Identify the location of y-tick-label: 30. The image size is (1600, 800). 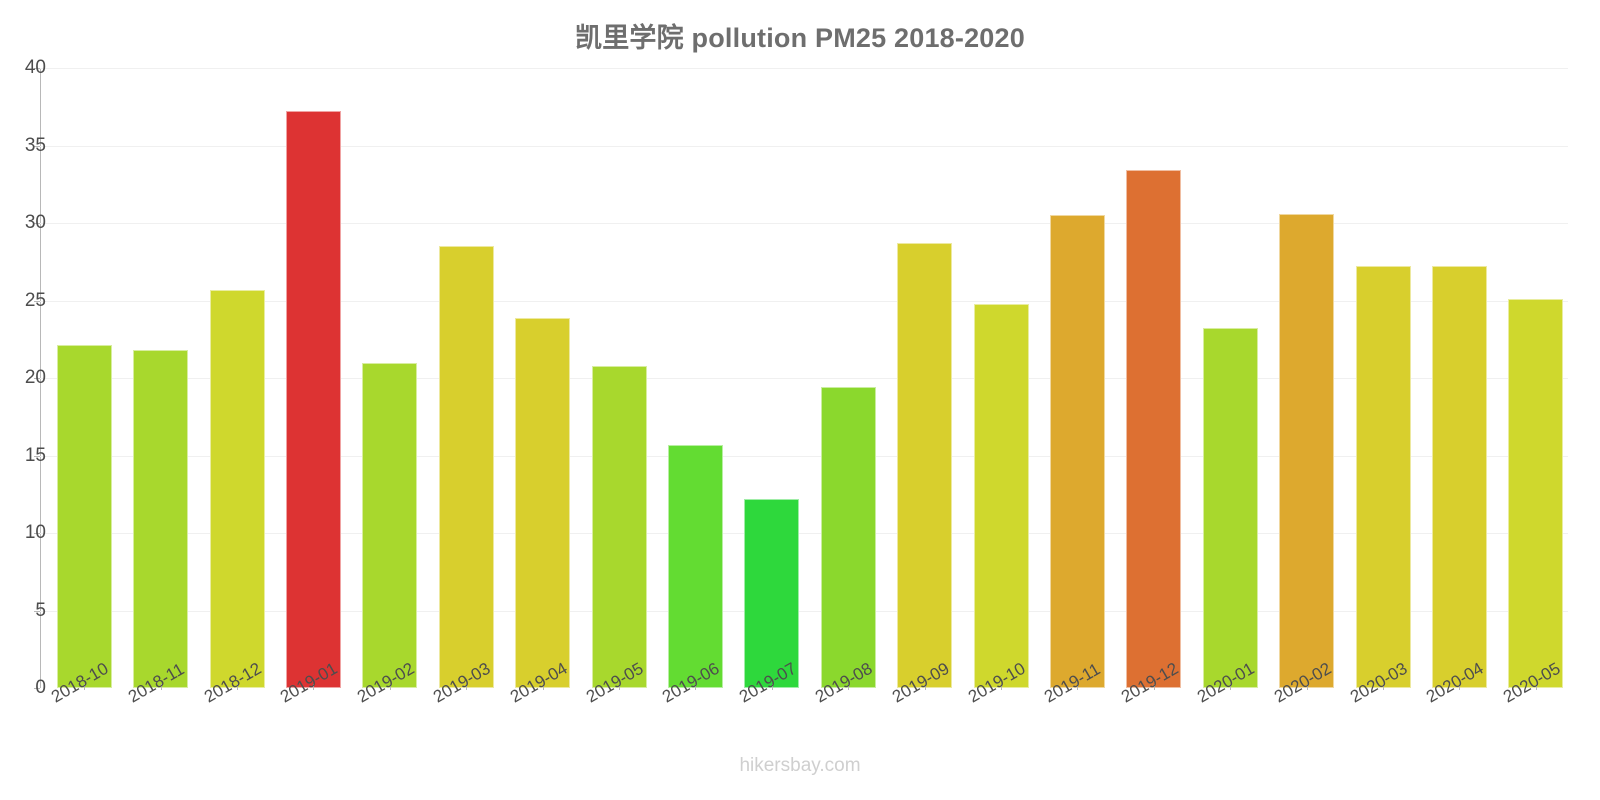
(35, 222).